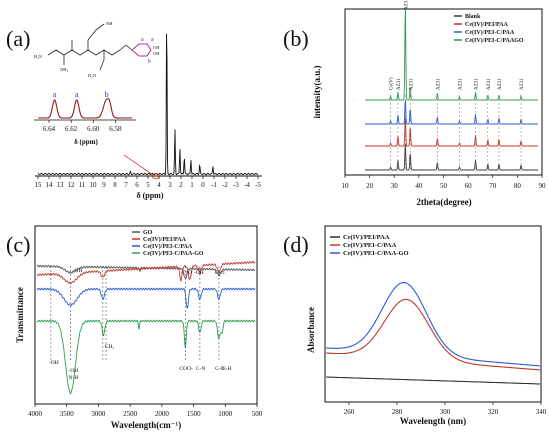 The height and width of the screenshot is (433, 550). What do you see at coordinates (135, 313) in the screenshot?
I see `ftir-guide-lines` at bounding box center [135, 313].